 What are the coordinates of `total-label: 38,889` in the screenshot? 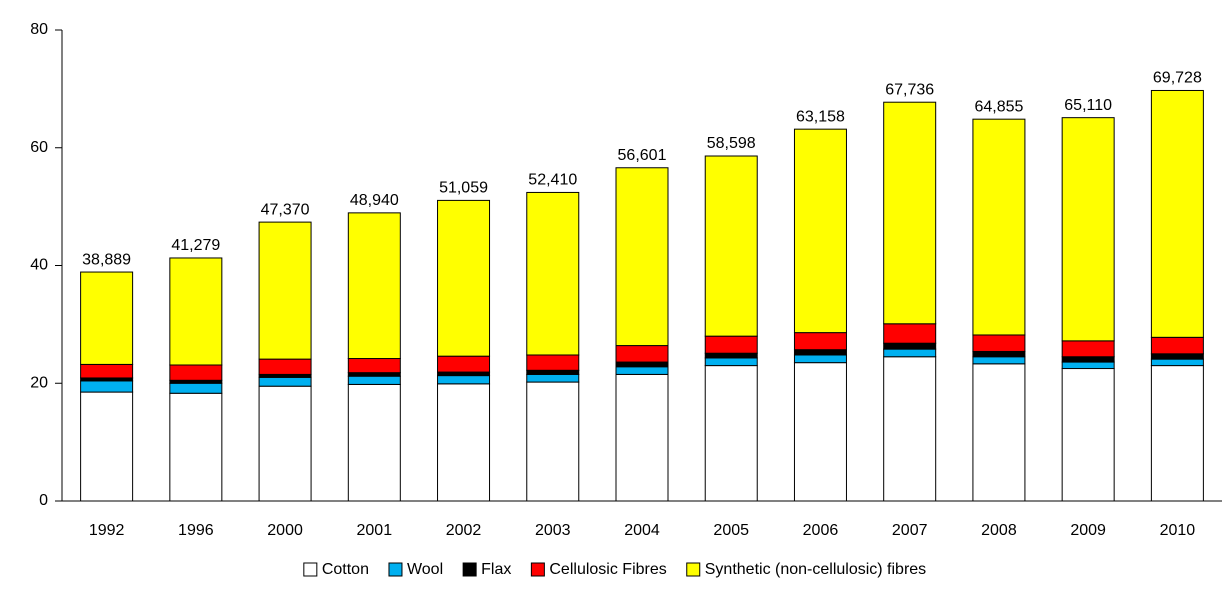 It's located at (106, 259).